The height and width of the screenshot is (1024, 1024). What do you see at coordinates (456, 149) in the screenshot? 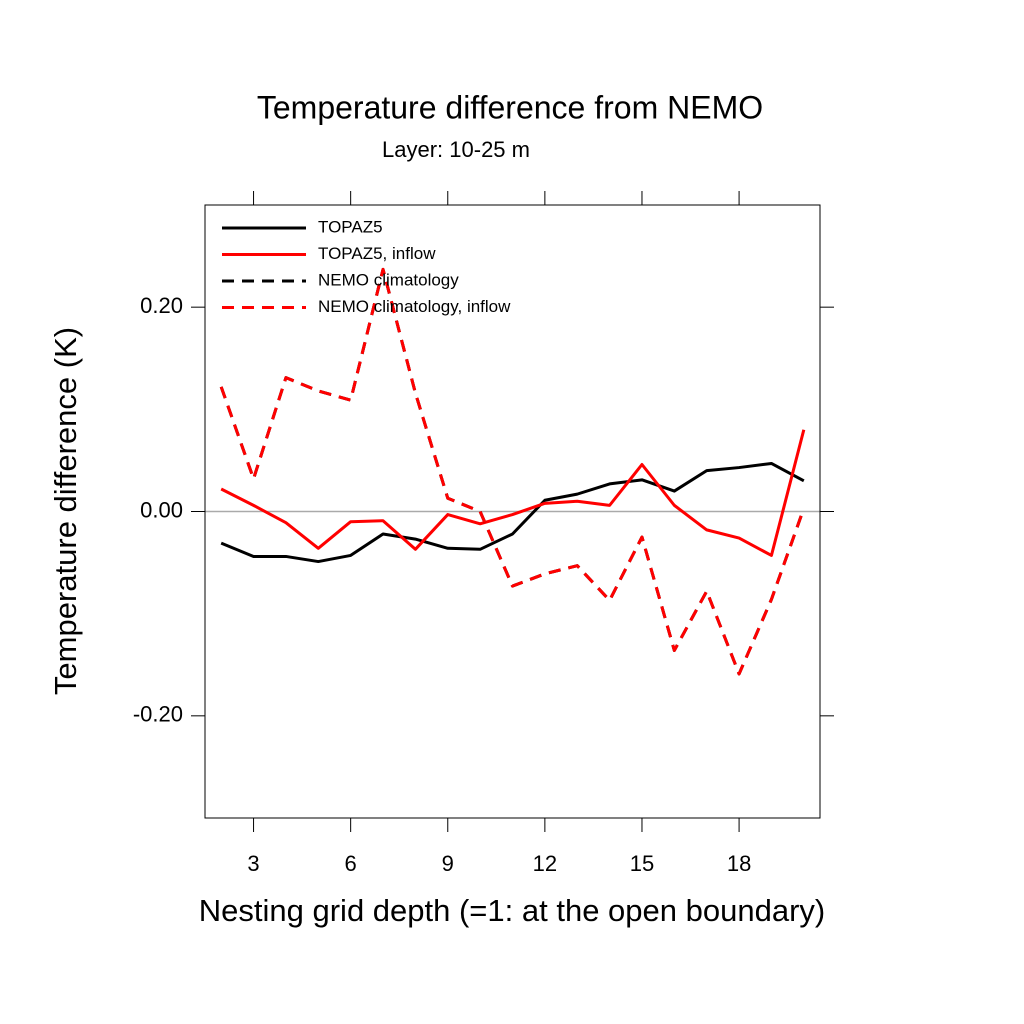
I see `chart-subtitle: Layer: 10-25 m` at bounding box center [456, 149].